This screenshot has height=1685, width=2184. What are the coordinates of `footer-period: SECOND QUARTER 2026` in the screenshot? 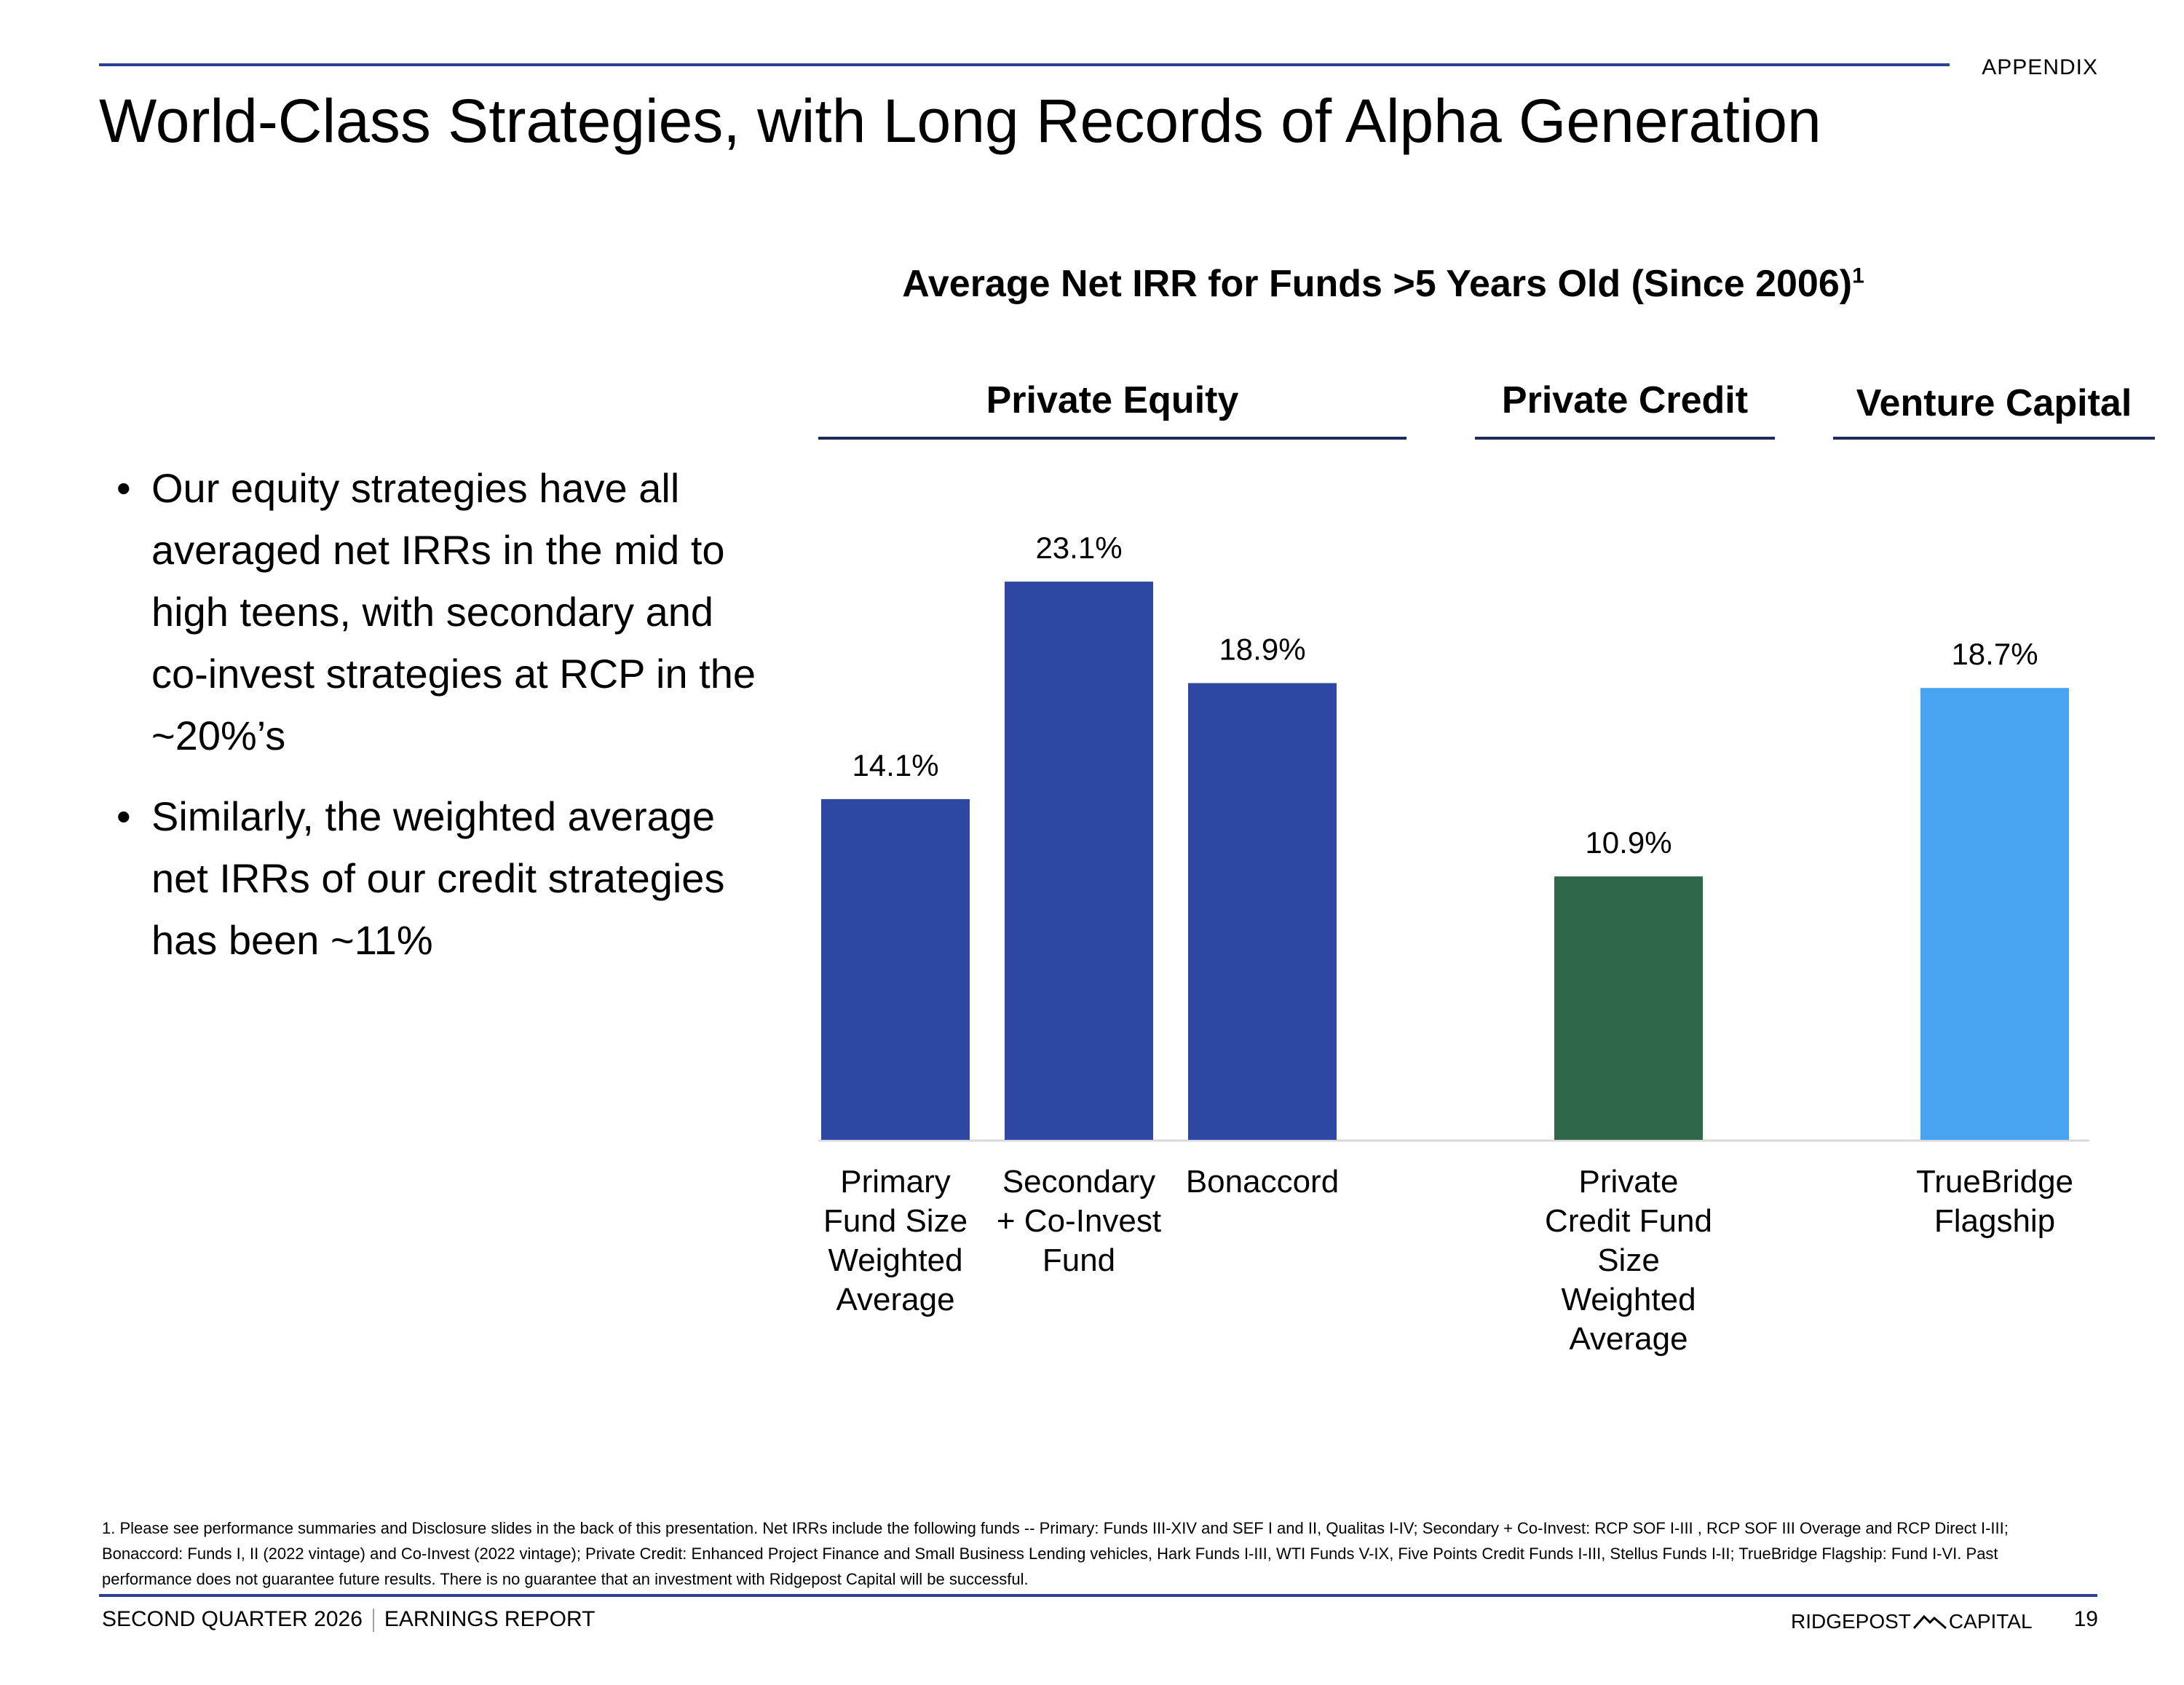 It's located at (232, 1619).